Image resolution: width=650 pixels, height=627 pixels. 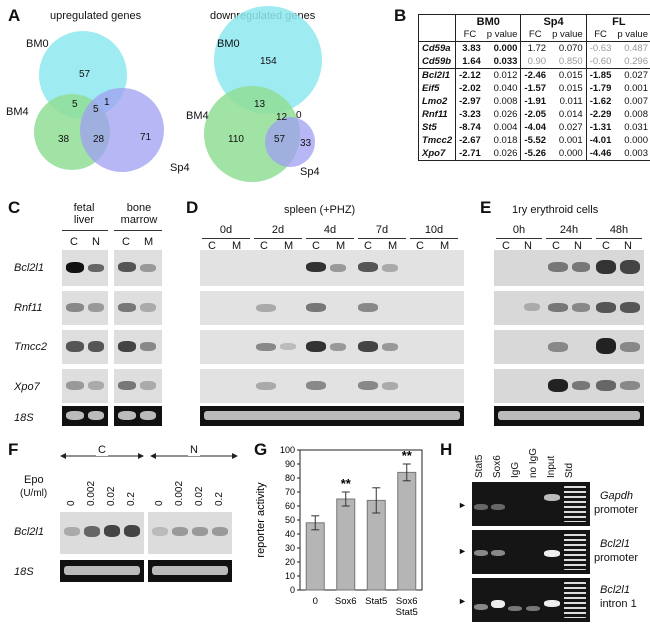 I want to click on d-blot-xpo7, so click(x=332, y=386).